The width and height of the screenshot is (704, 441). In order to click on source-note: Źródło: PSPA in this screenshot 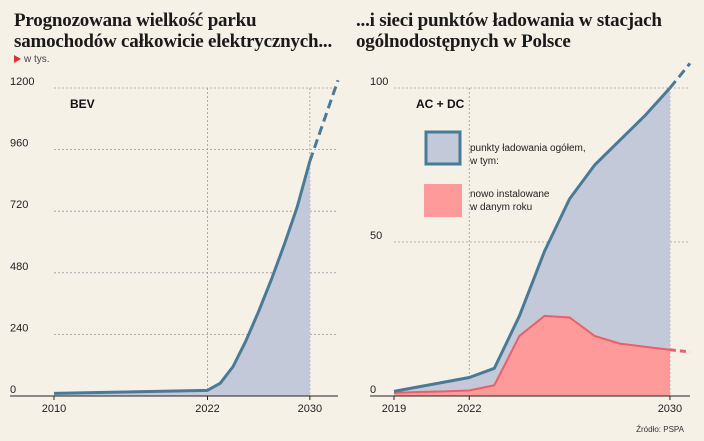, I will do `click(660, 429)`.